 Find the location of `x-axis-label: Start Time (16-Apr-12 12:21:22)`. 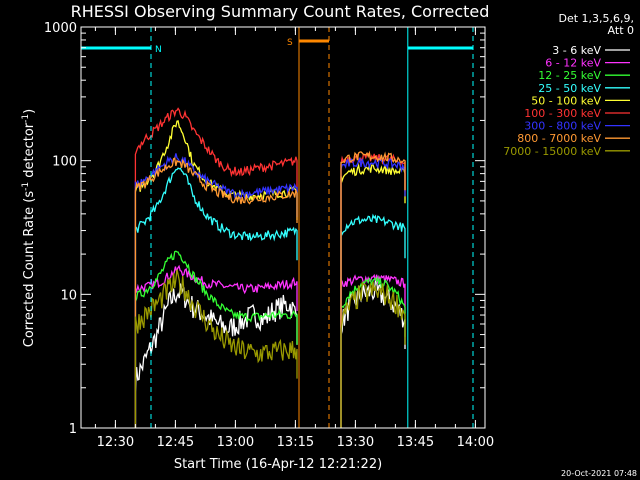

x-axis-label: Start Time (16-Apr-12 12:21:22) is located at coordinates (278, 464).